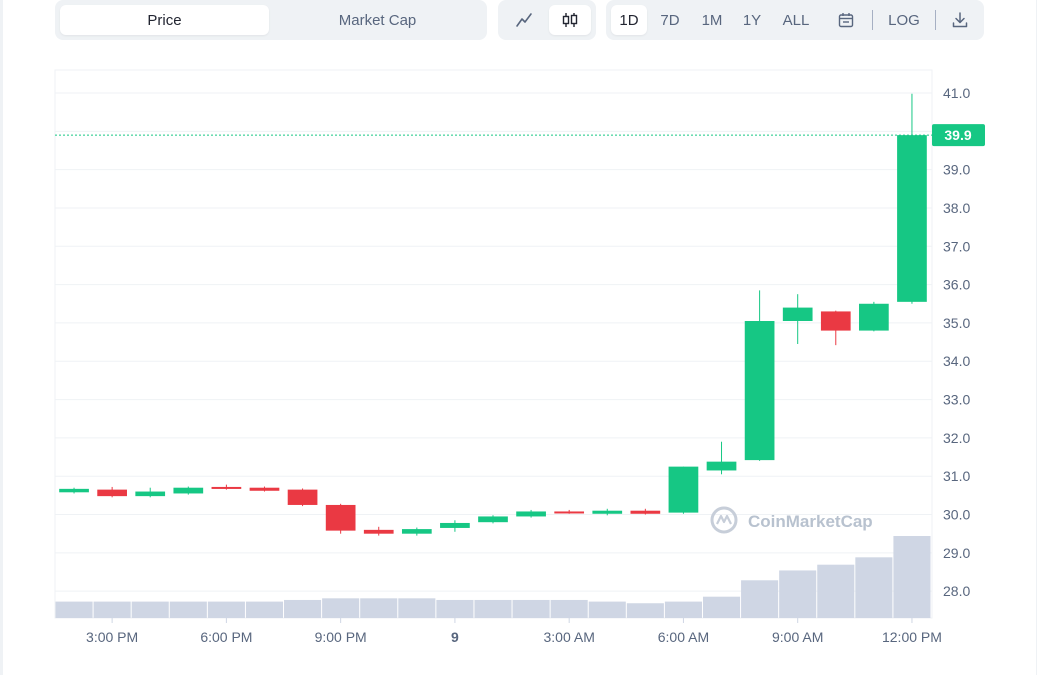 This screenshot has width=1041, height=675. I want to click on right-frame-border, so click(1036, 337).